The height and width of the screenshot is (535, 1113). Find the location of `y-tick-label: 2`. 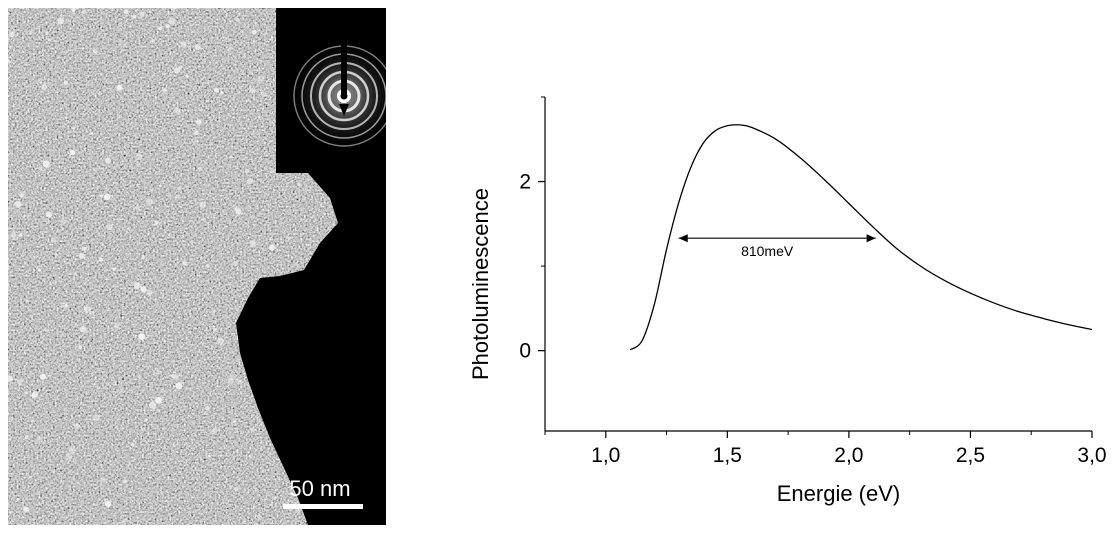

y-tick-label: 2 is located at coordinates (525, 182).